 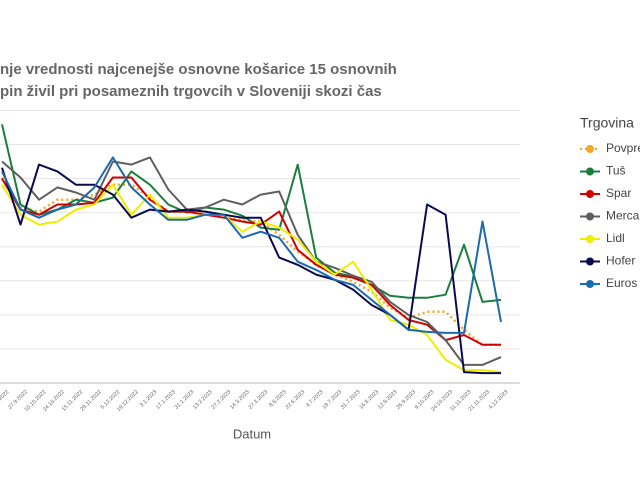 I want to click on legend-label: Hofer, so click(x=620, y=261).